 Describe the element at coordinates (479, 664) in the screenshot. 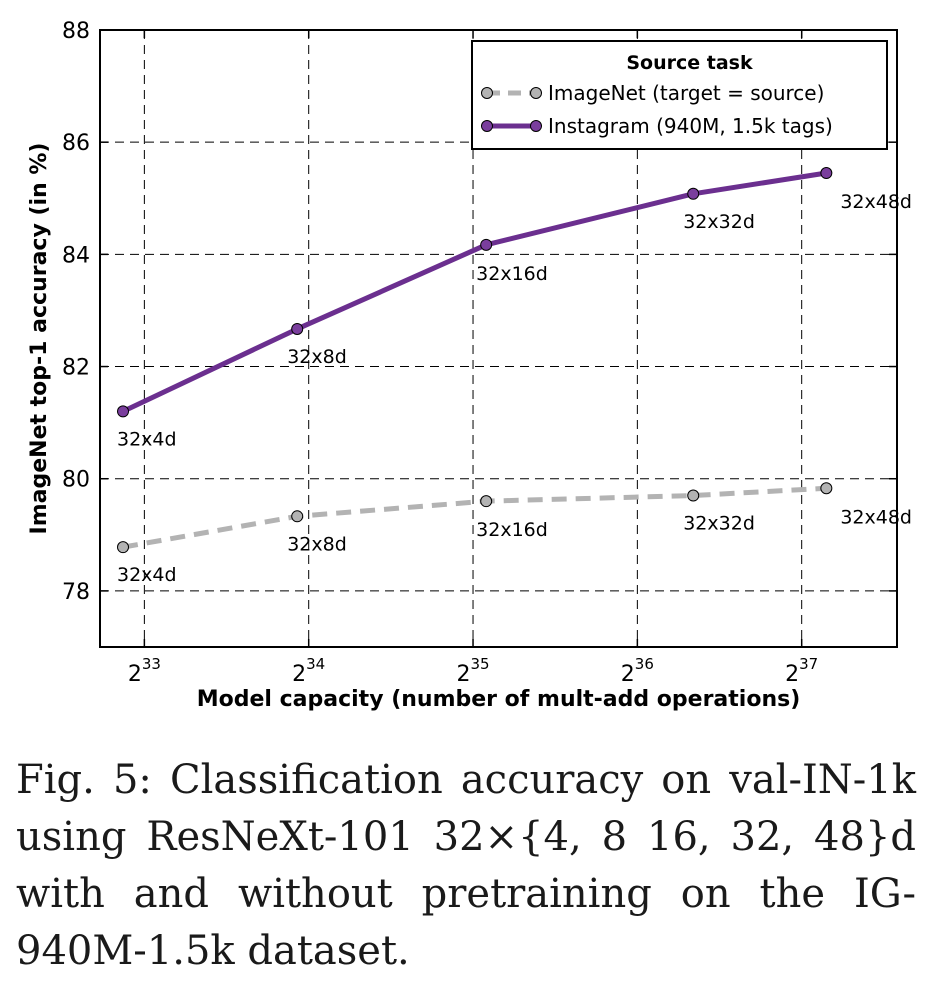

I see `x-tick-exponent: 35` at that location.